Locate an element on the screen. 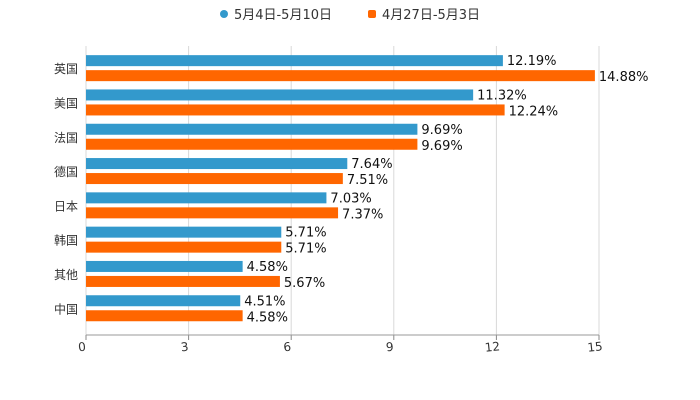  data-label: 4.51% is located at coordinates (264, 301).